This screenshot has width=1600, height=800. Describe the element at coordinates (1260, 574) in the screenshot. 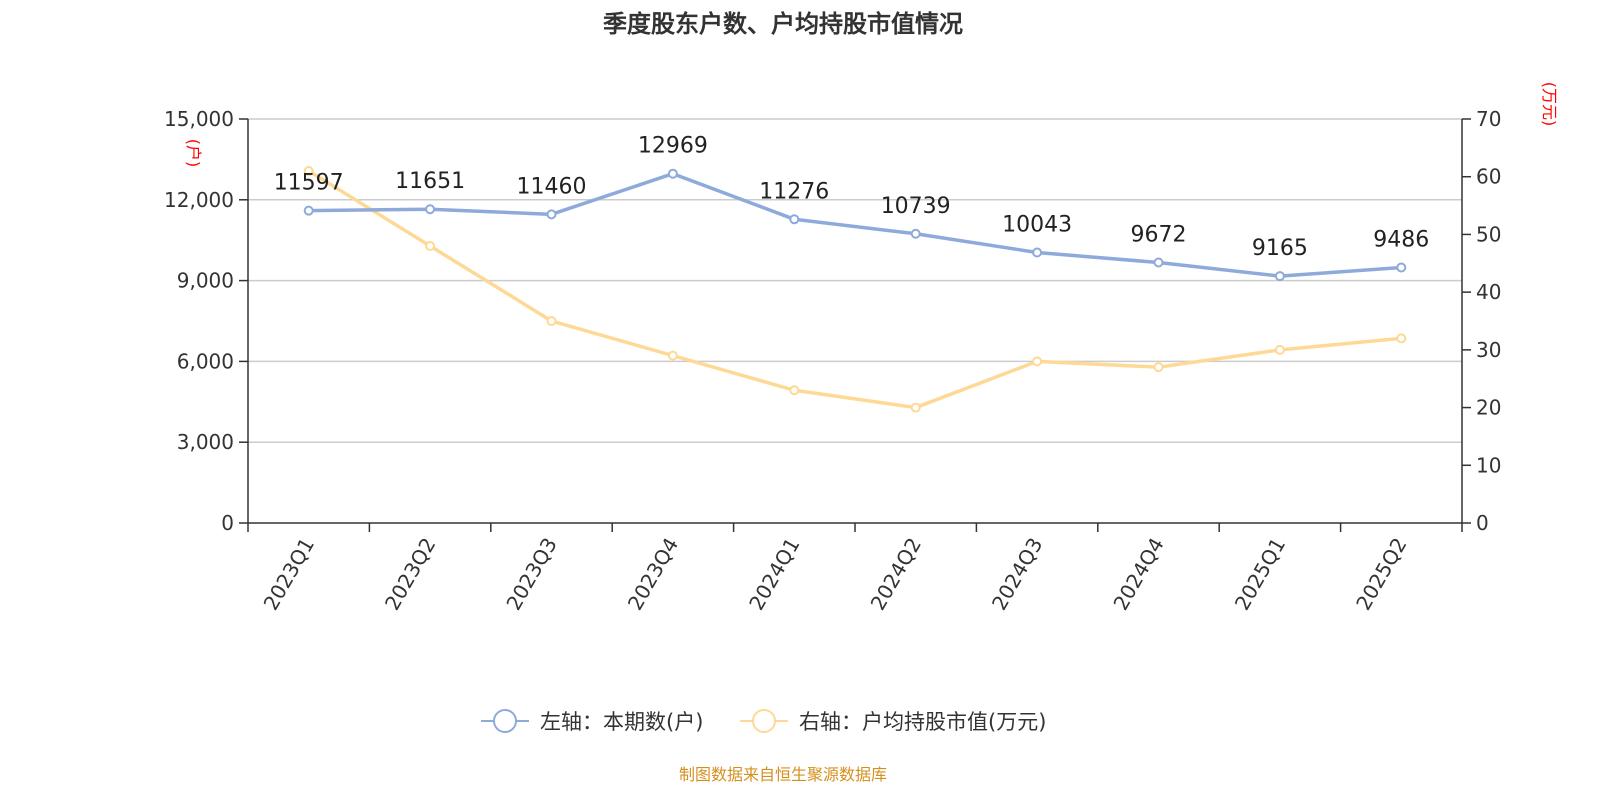

I see `x-tick-label-8: 2025Q1` at that location.